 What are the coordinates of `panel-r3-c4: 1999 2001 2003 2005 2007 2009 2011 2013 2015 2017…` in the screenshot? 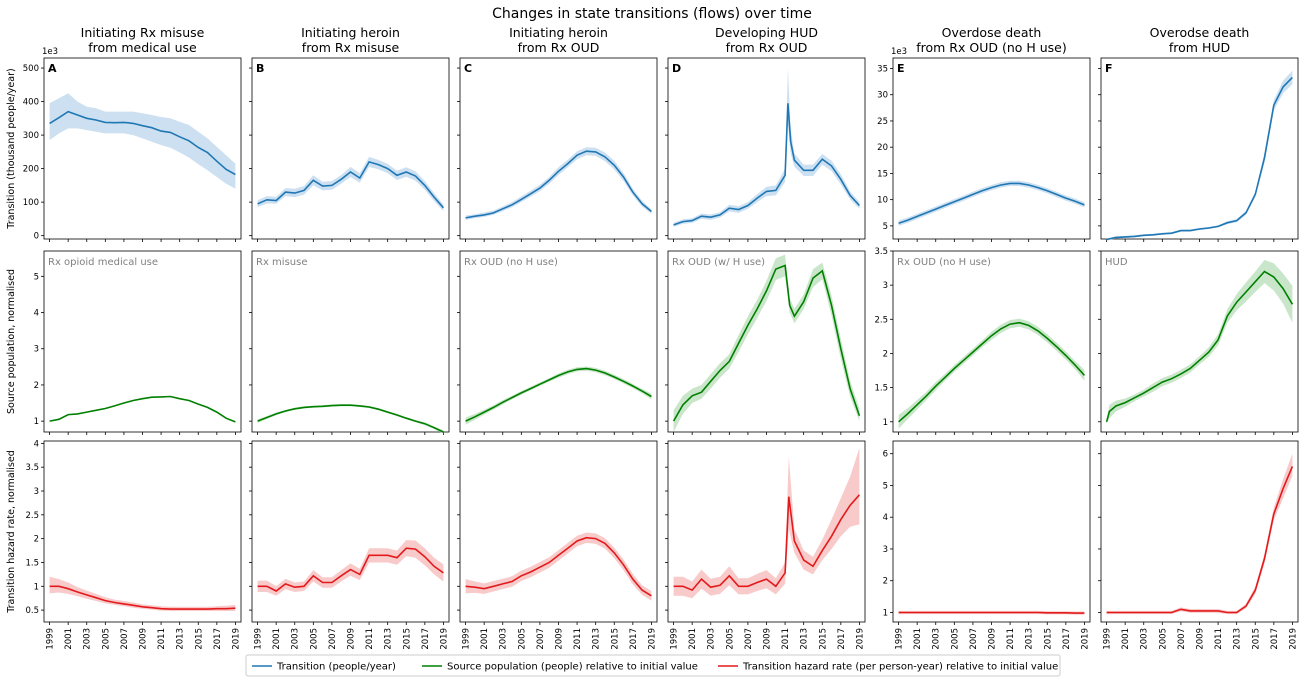 It's located at (765, 545).